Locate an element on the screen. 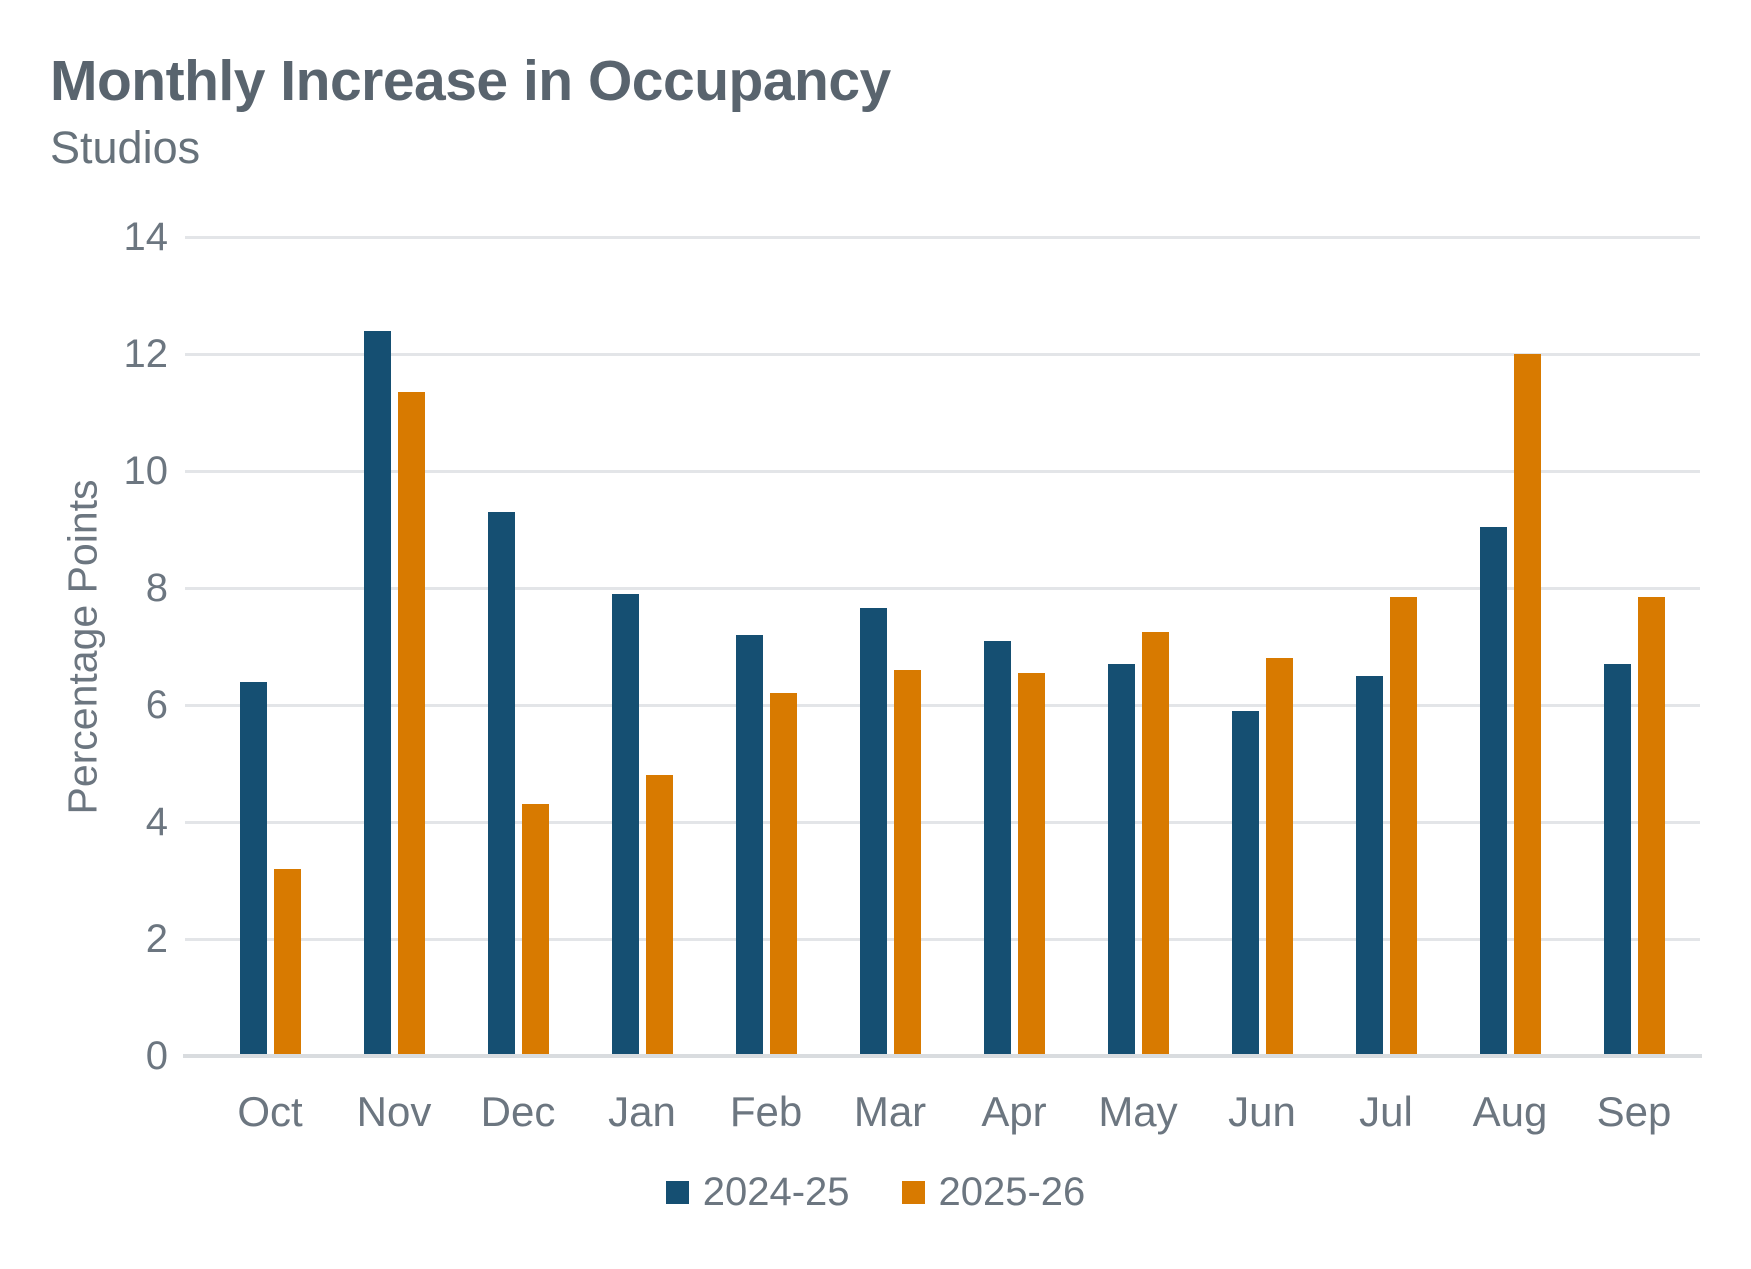 This screenshot has height=1269, width=1751. bar-2025-26-aug is located at coordinates (1527, 705).